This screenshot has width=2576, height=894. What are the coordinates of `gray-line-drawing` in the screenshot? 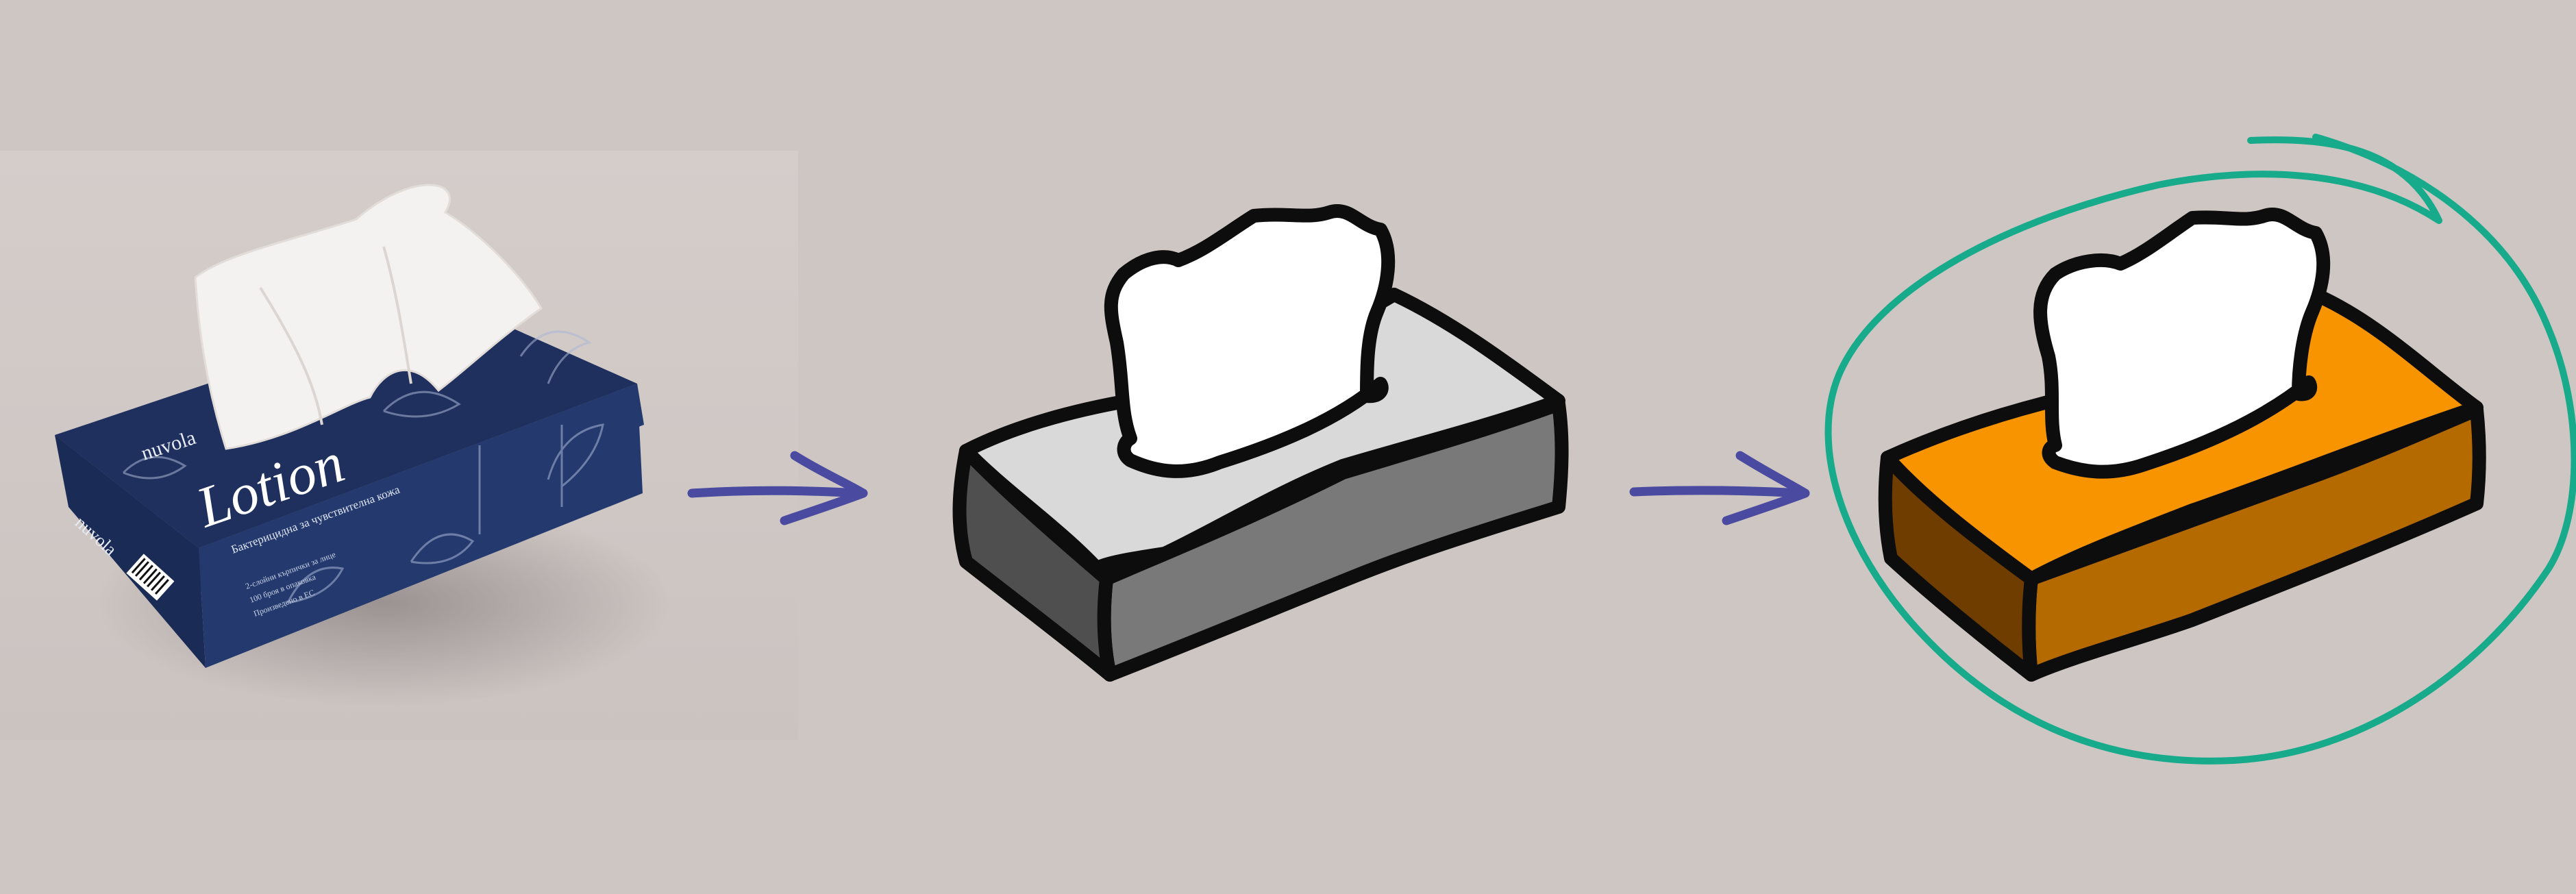 It's located at (1260, 443).